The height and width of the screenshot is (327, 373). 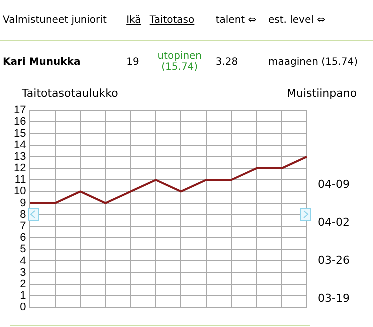 What do you see at coordinates (313, 63) in the screenshot?
I see `text: maaginen (15.74)` at bounding box center [313, 63].